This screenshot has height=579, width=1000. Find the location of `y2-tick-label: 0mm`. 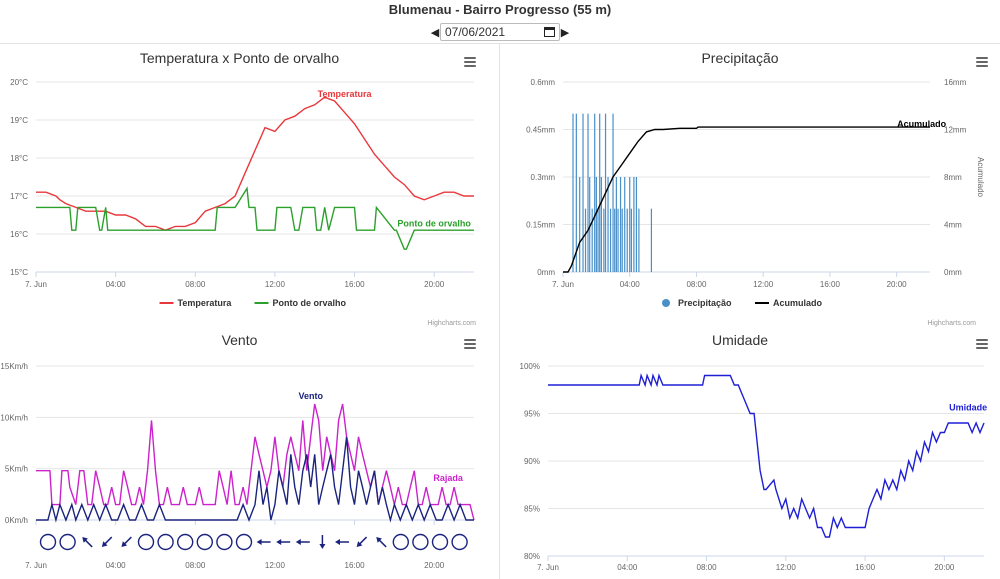

y2-tick-label: 0mm is located at coordinates (953, 272).